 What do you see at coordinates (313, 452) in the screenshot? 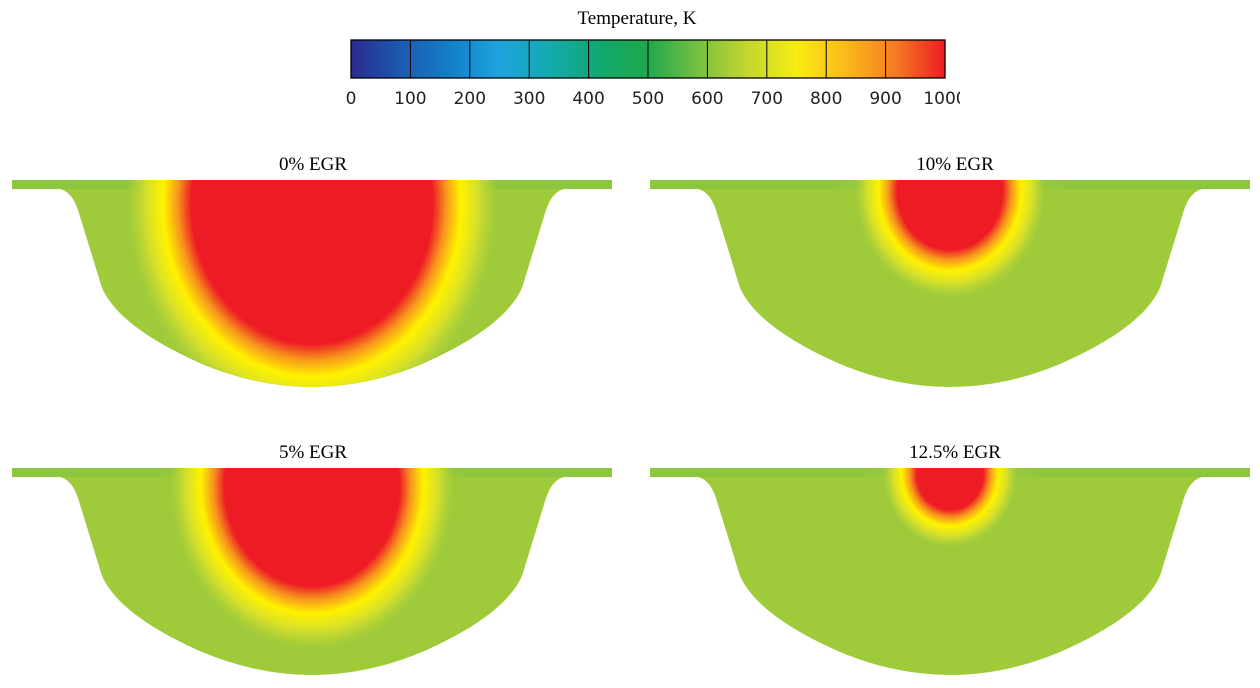
I see `panel-title: 5% EGR` at bounding box center [313, 452].